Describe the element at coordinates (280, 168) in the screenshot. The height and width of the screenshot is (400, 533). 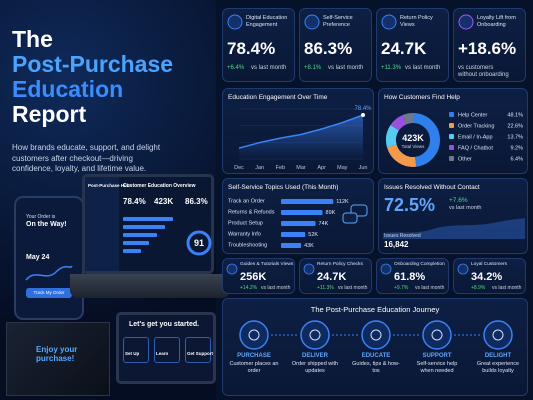
I see `x-tick-label: Feb` at that location.